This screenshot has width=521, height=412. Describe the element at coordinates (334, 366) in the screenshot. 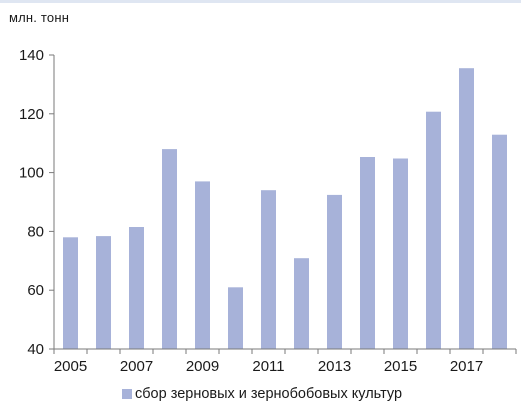

I see `x-tick-label-2013: 2013` at that location.